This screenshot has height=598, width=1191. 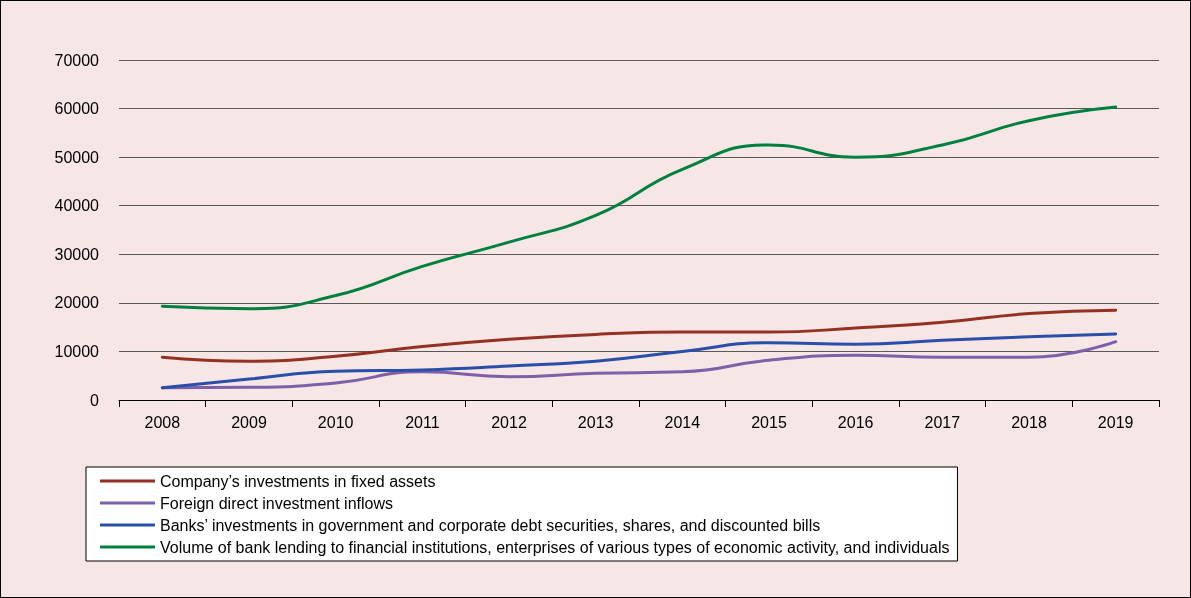 I want to click on x-tick-label: 2011, so click(x=422, y=422).